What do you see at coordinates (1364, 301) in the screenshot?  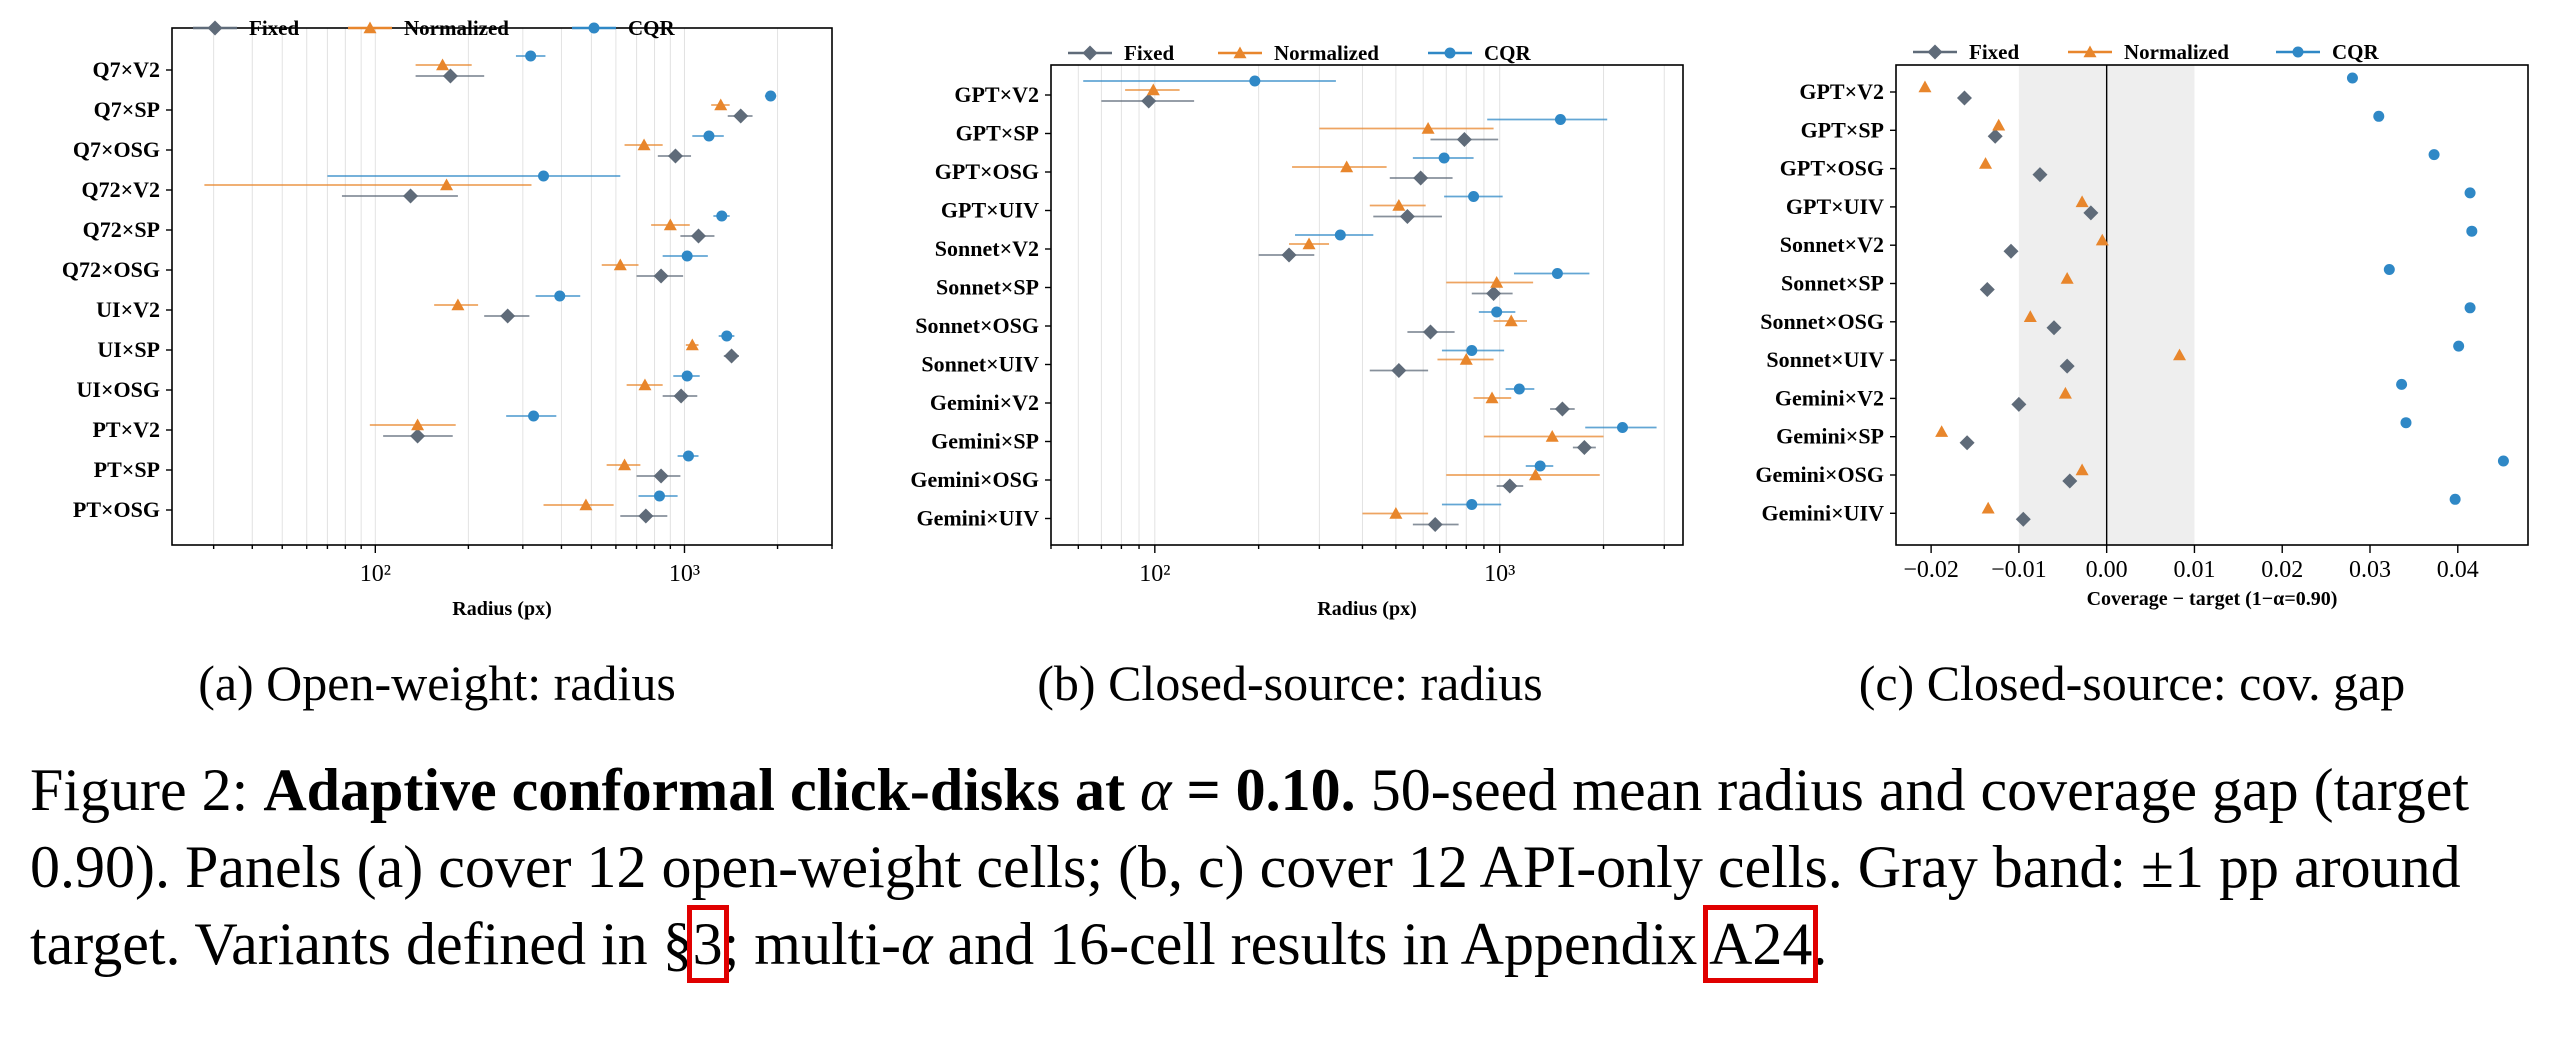 I see `series-normalized` at bounding box center [1364, 301].